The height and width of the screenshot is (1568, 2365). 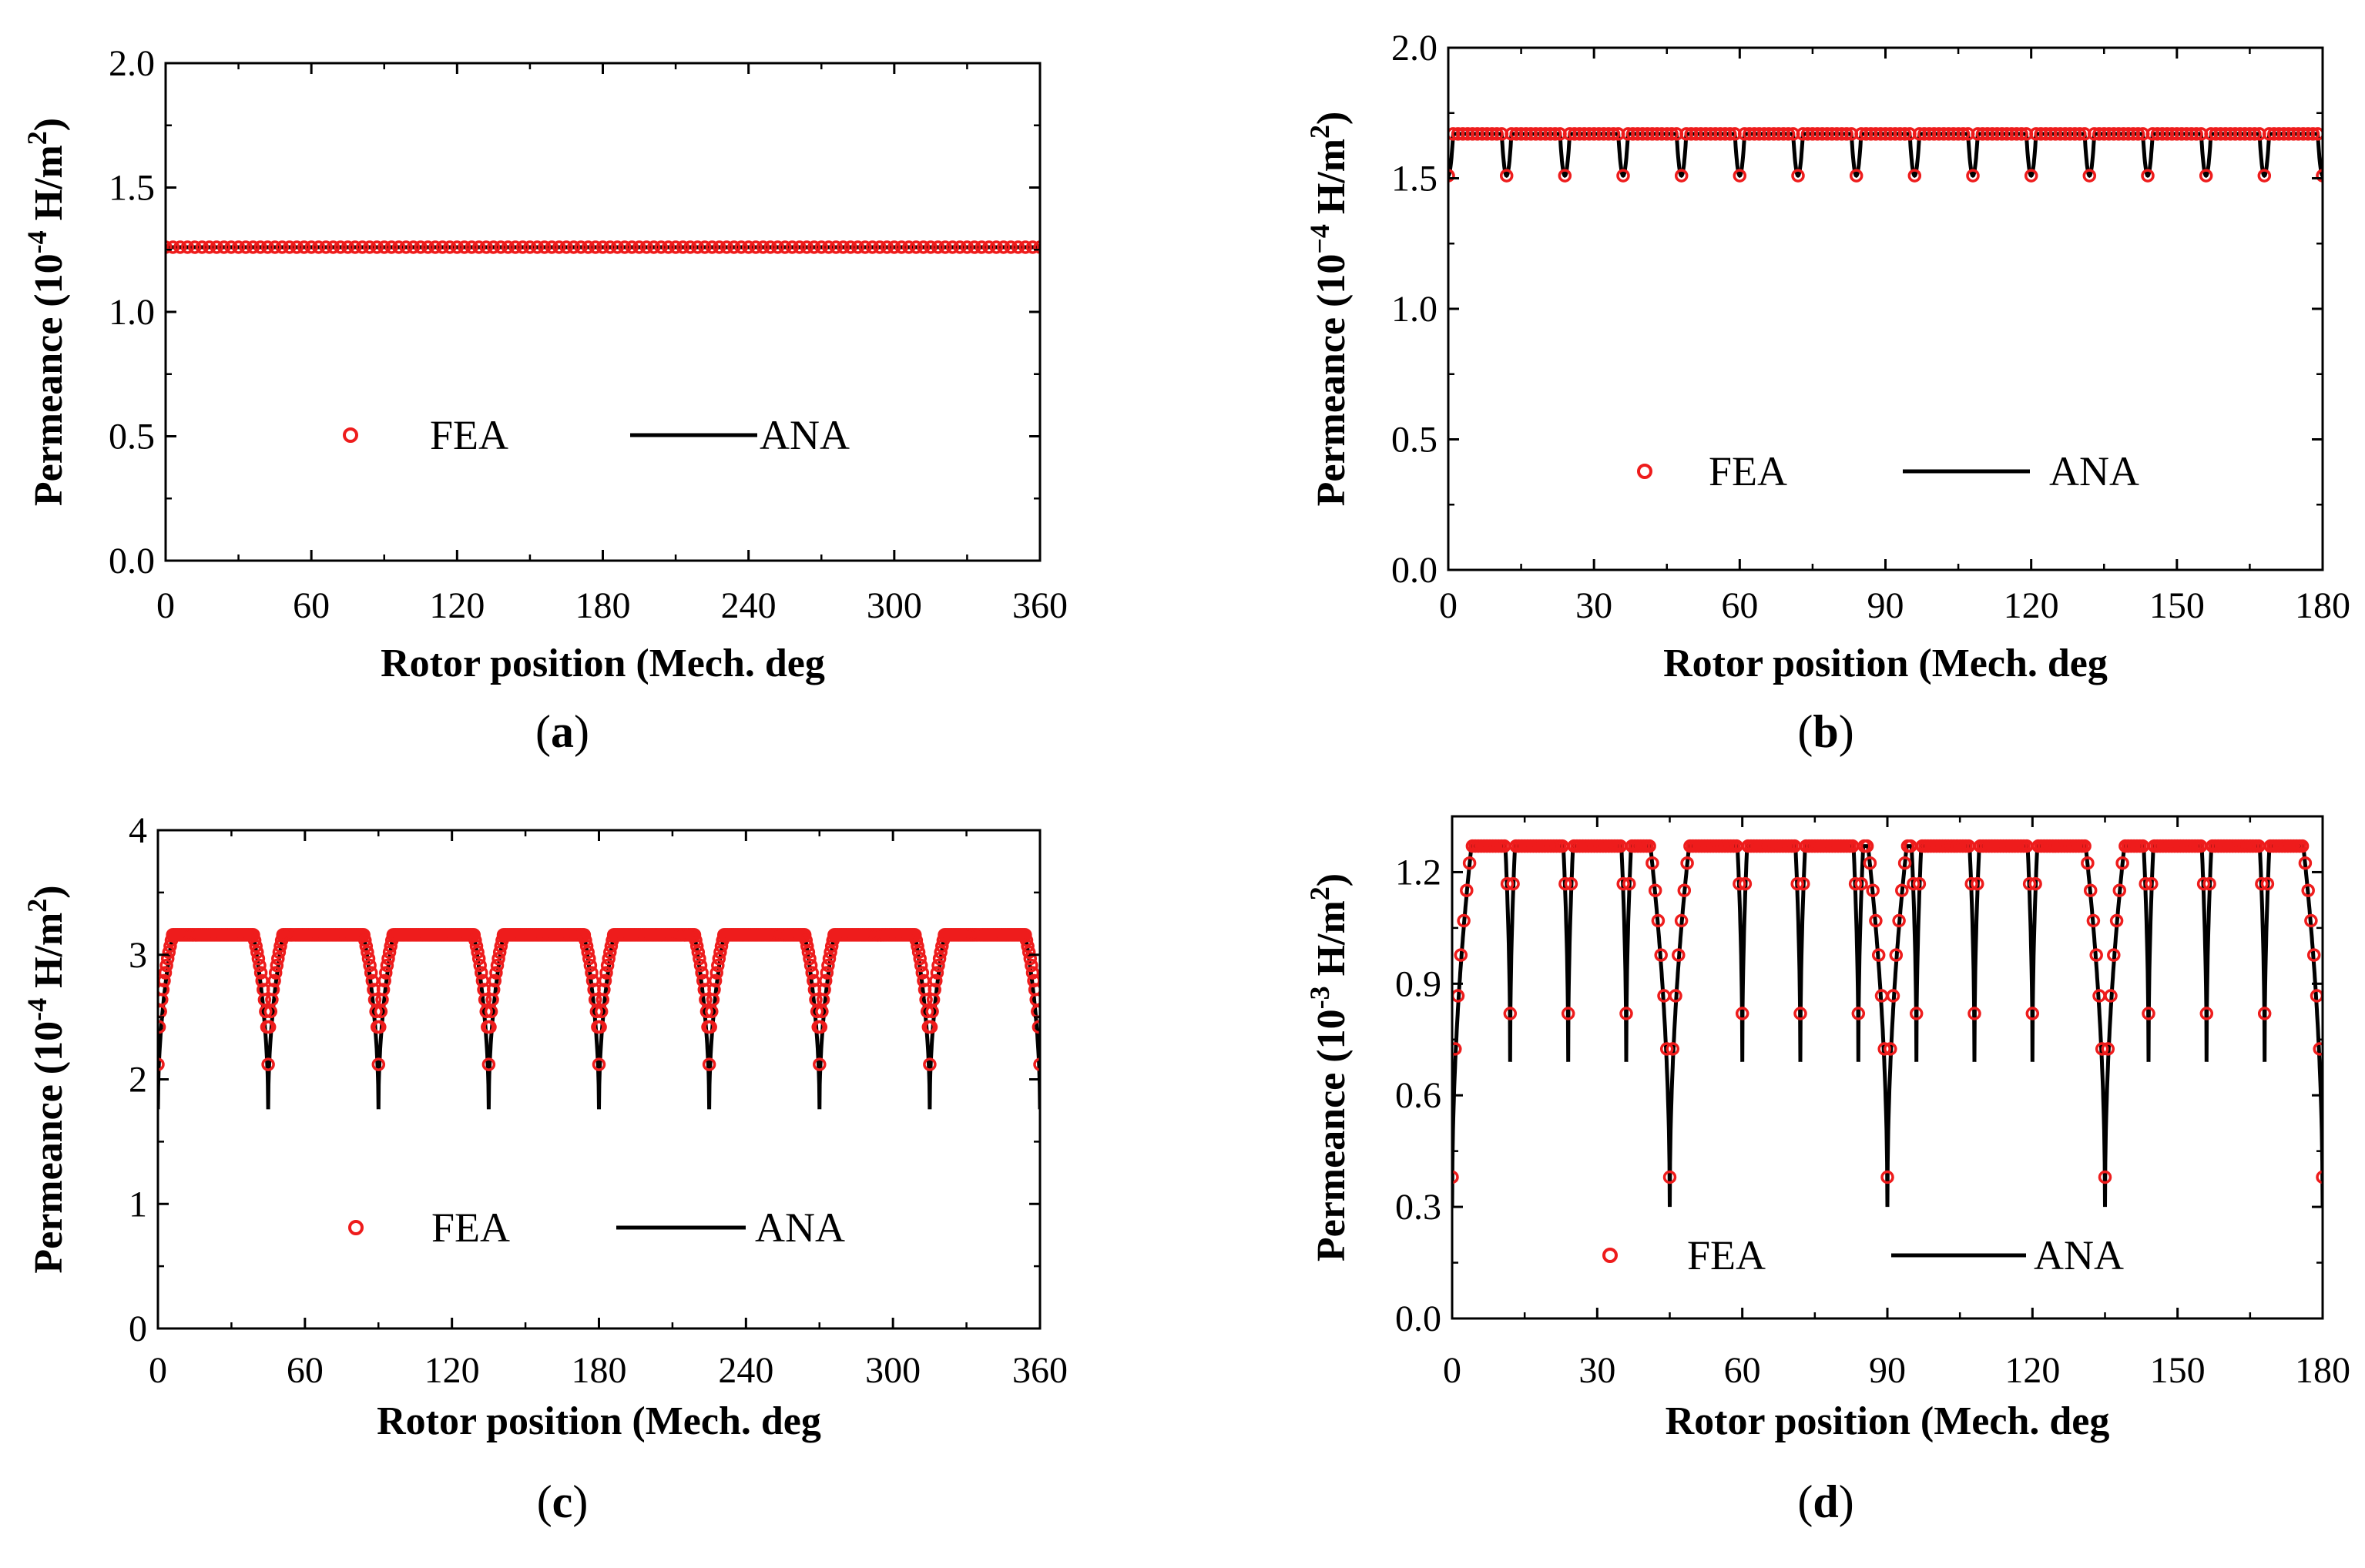 What do you see at coordinates (1319, 132) in the screenshot?
I see `y-axis-title-unit-exponent: 2` at bounding box center [1319, 132].